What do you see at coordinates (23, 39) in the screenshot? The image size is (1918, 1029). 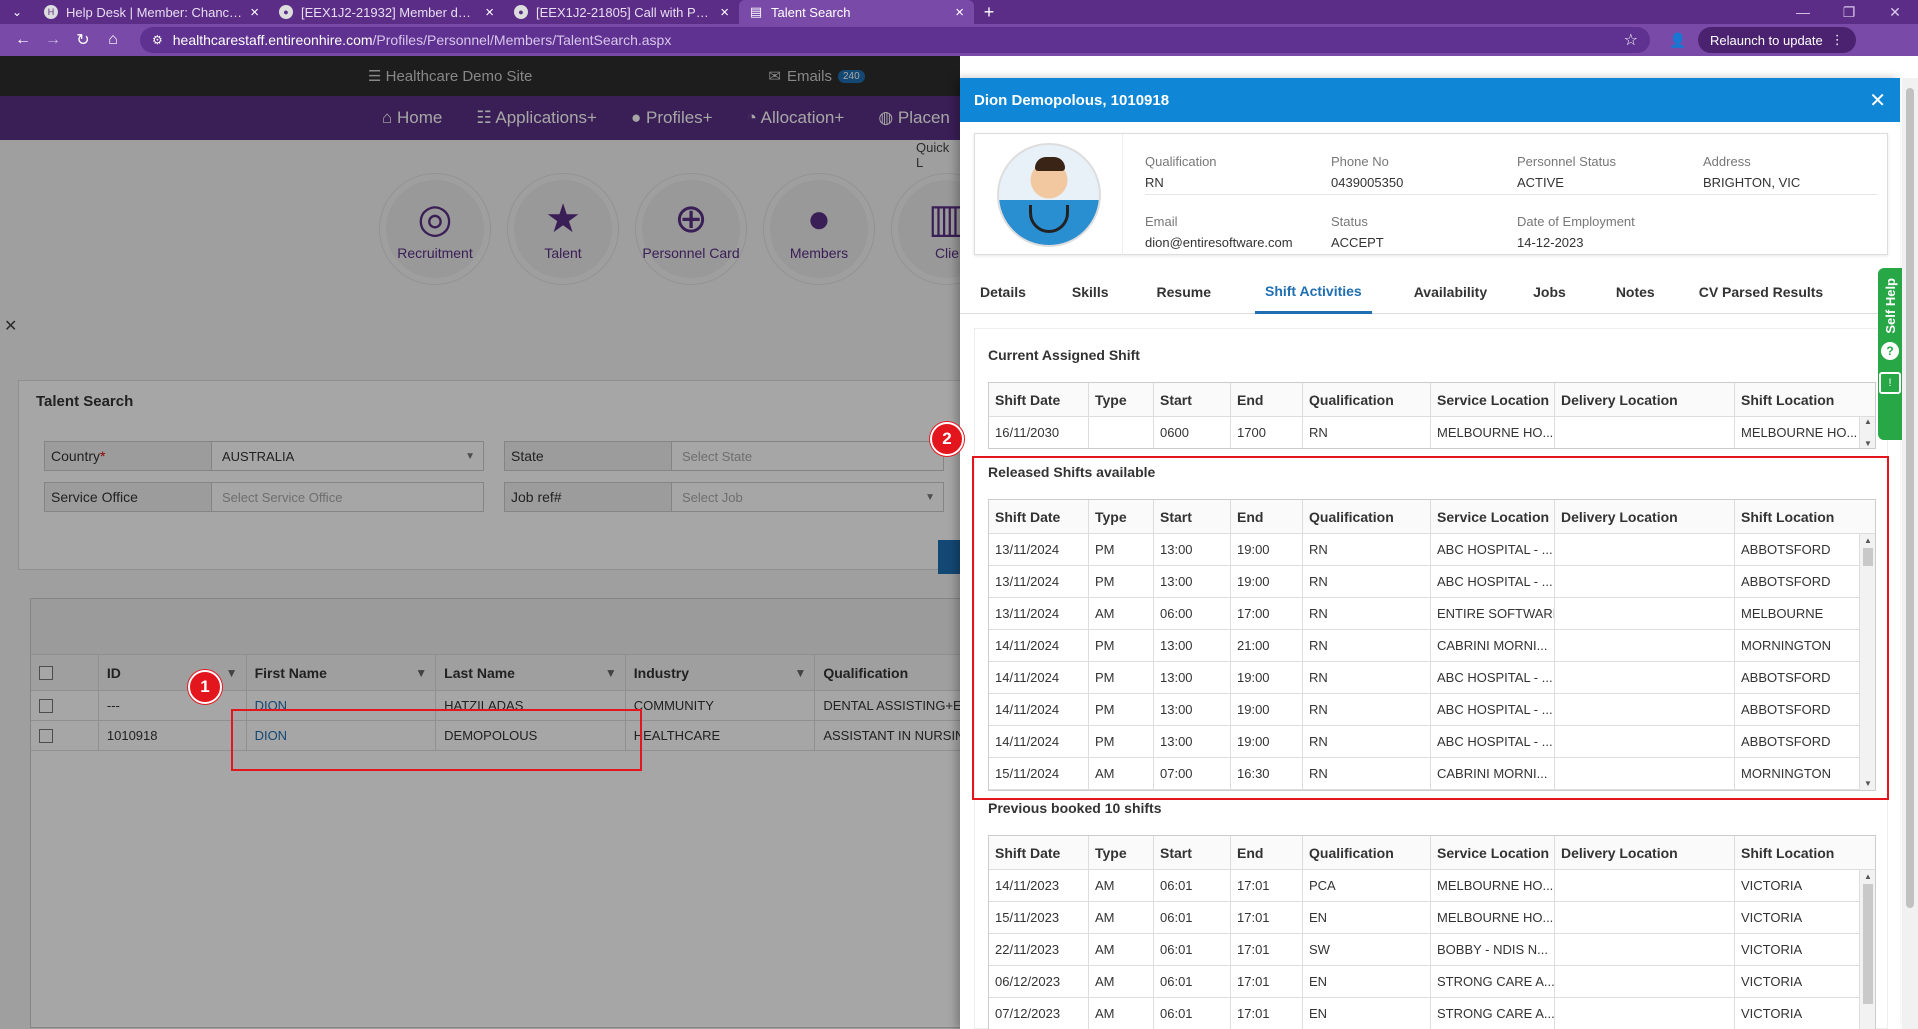 I see `back-arrow-icon: ←` at bounding box center [23, 39].